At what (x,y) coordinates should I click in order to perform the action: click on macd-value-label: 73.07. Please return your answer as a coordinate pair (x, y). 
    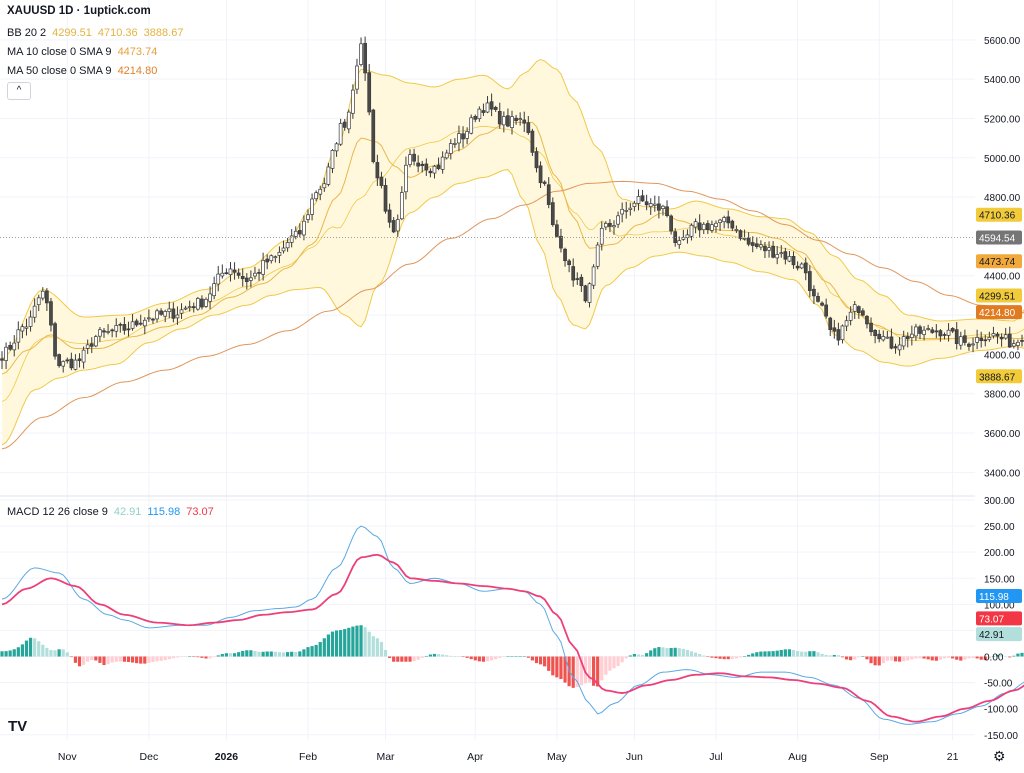
    Looking at the image, I should click on (991, 619).